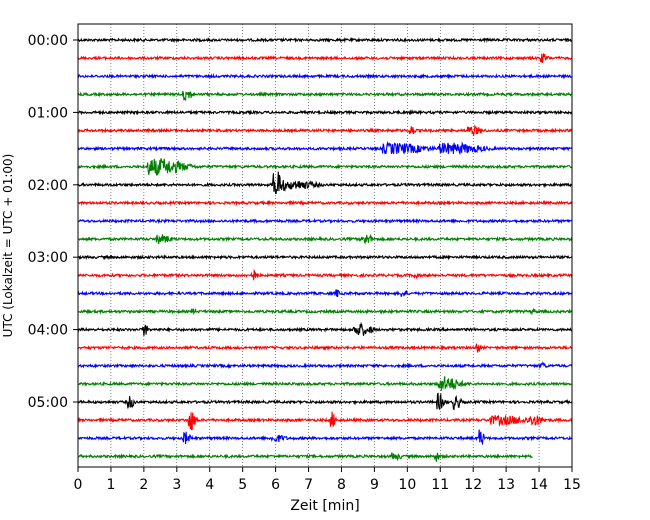  I want to click on x-tick-label-3: 3, so click(176, 485).